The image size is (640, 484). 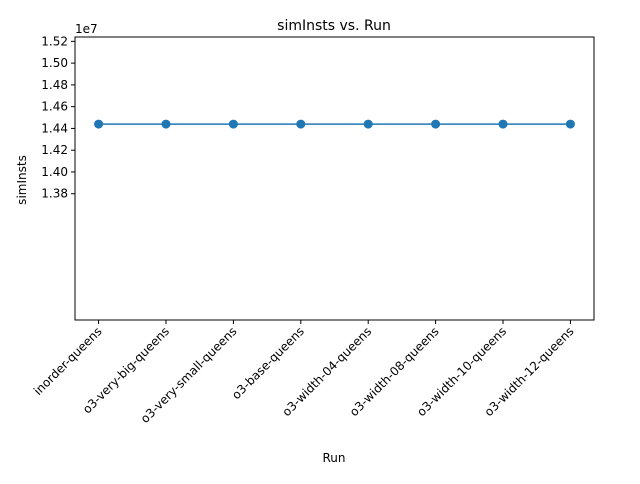 I want to click on series-layer, so click(x=334, y=124).